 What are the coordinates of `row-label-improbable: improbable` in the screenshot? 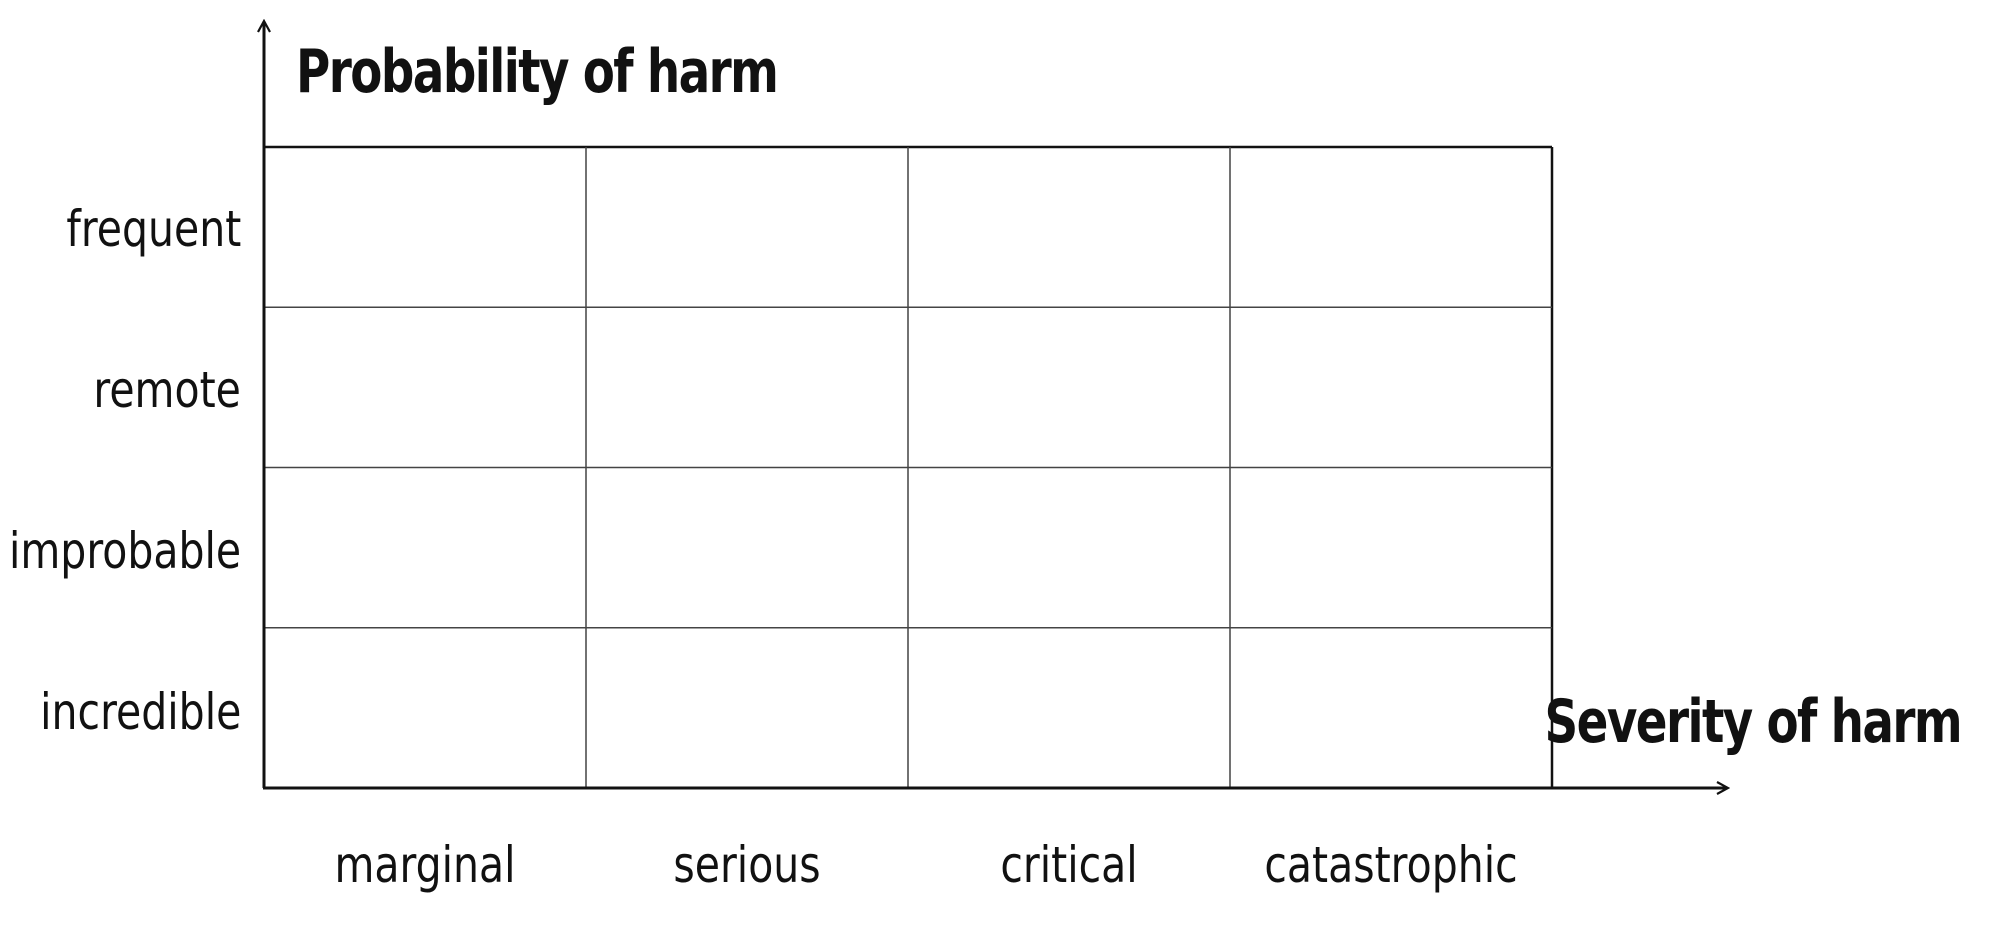 It's located at (124, 551).